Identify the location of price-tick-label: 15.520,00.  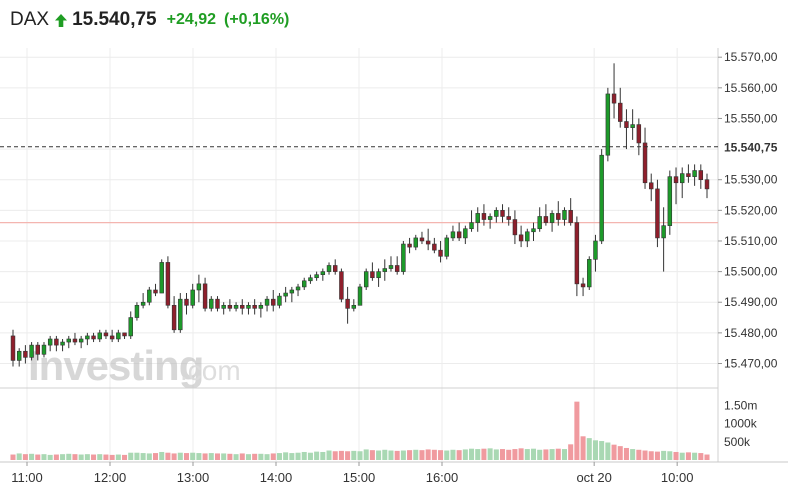
(751, 210).